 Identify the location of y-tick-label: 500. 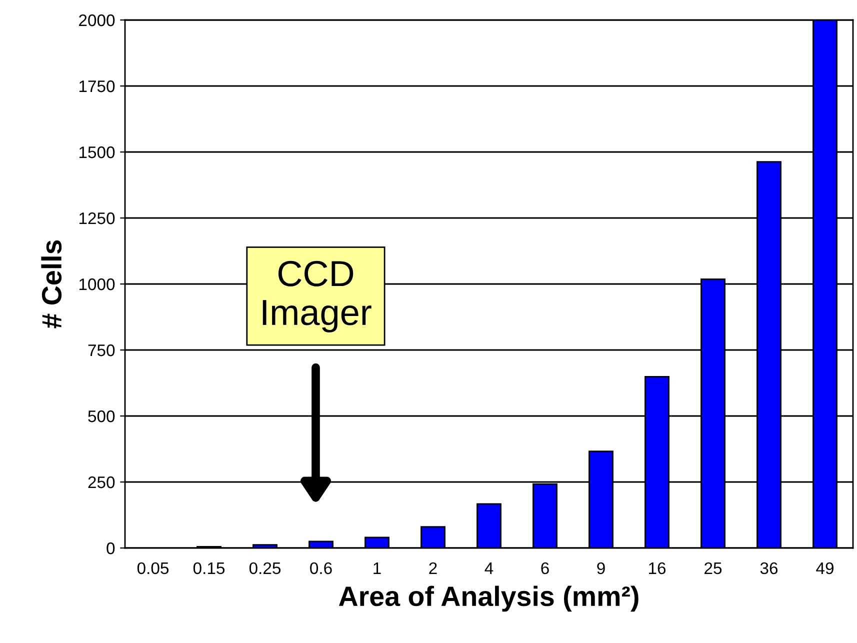
(101, 416).